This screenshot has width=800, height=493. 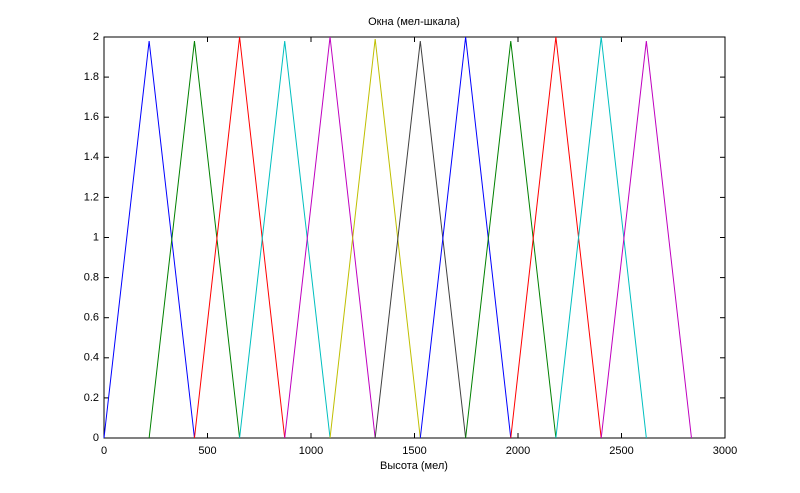 I want to click on y-tick-label: 0.2, so click(x=91, y=398).